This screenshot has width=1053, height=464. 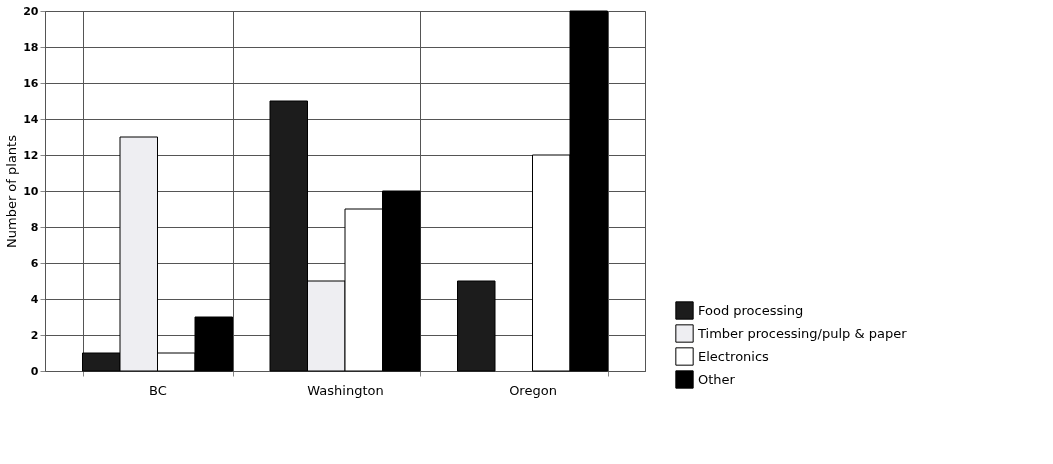 What do you see at coordinates (12, 191) in the screenshot?
I see `y-axis-title: Number of plants` at bounding box center [12, 191].